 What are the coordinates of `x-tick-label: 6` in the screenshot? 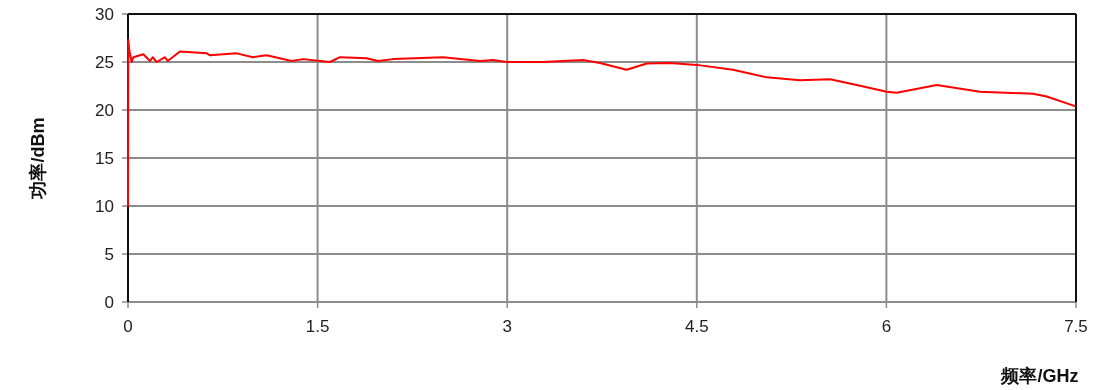 It's located at (886, 326).